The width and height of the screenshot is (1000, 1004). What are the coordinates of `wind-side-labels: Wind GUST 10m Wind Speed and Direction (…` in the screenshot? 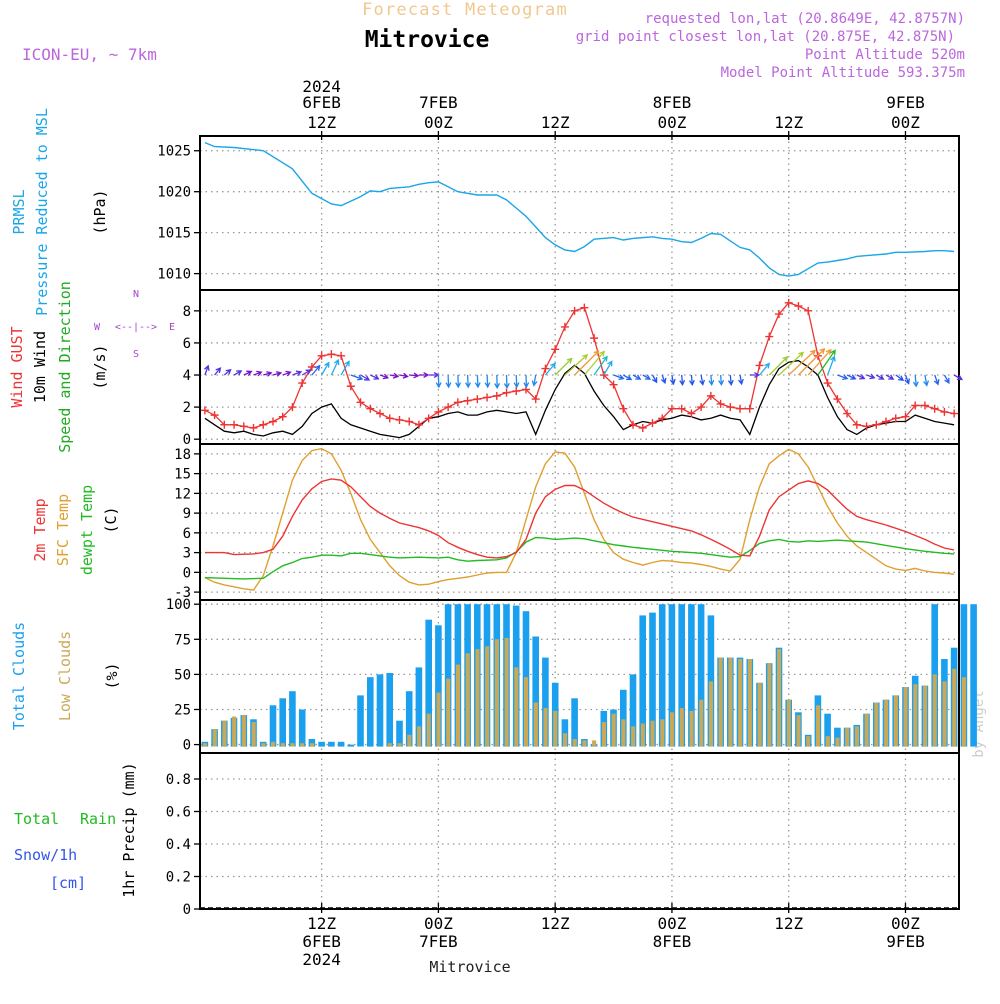 It's located at (58, 367).